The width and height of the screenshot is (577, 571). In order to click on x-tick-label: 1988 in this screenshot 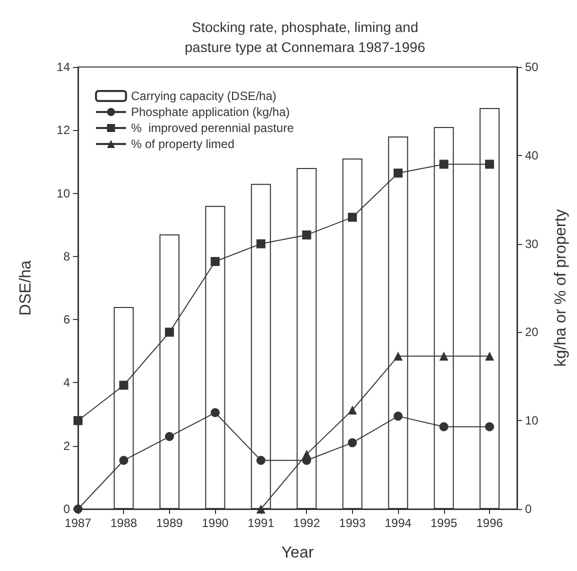, I will do `click(124, 523)`.